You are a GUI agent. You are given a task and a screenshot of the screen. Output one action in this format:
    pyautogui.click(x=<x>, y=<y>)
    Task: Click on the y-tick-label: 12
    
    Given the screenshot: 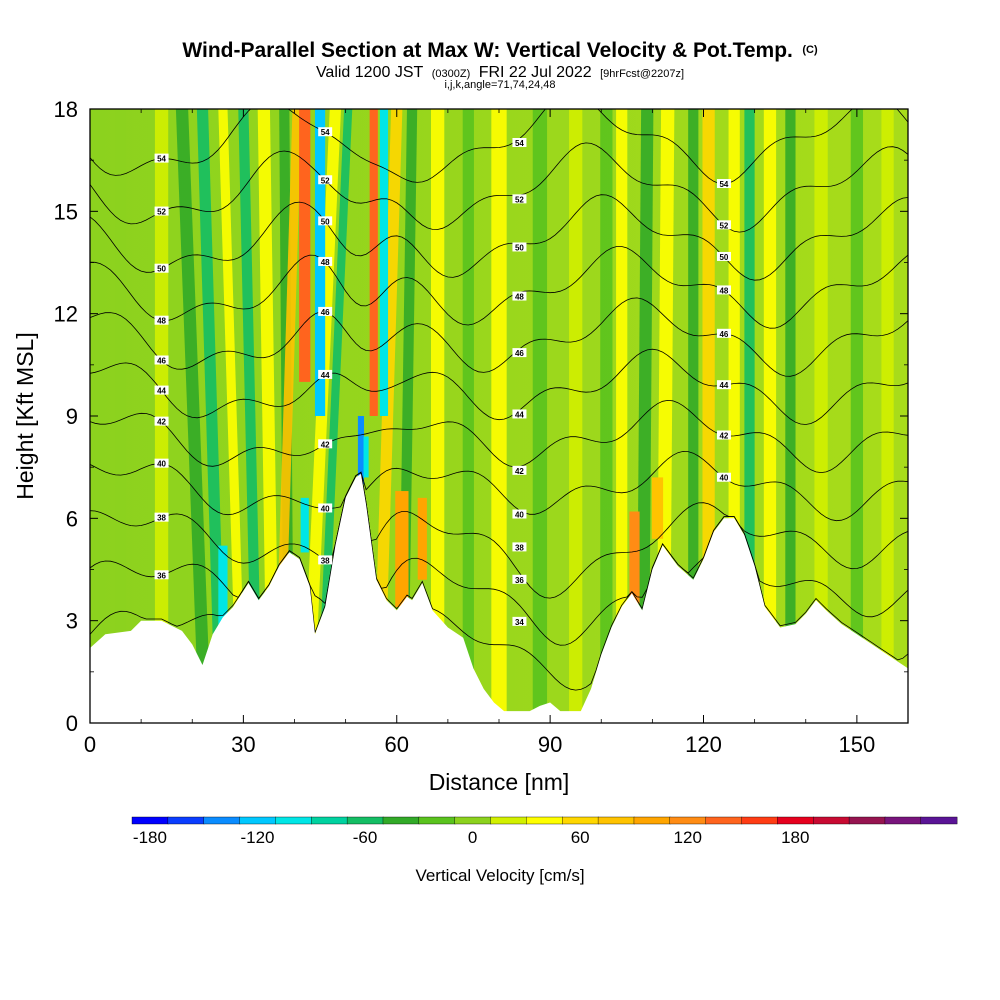 What is the action you would take?
    pyautogui.click(x=66, y=314)
    